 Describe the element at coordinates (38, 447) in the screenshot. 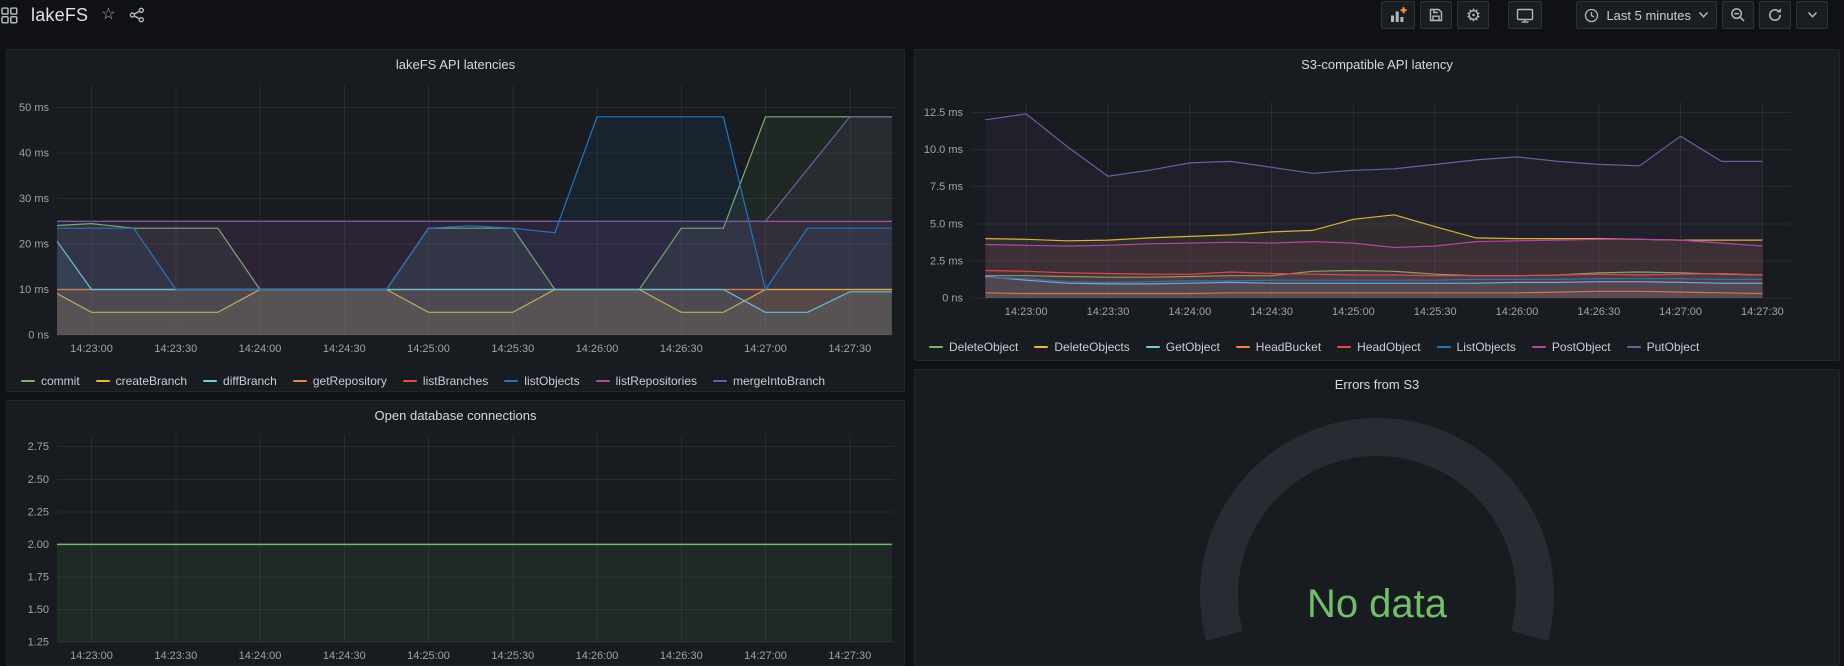

I see `svg-text: 2.75` at that location.